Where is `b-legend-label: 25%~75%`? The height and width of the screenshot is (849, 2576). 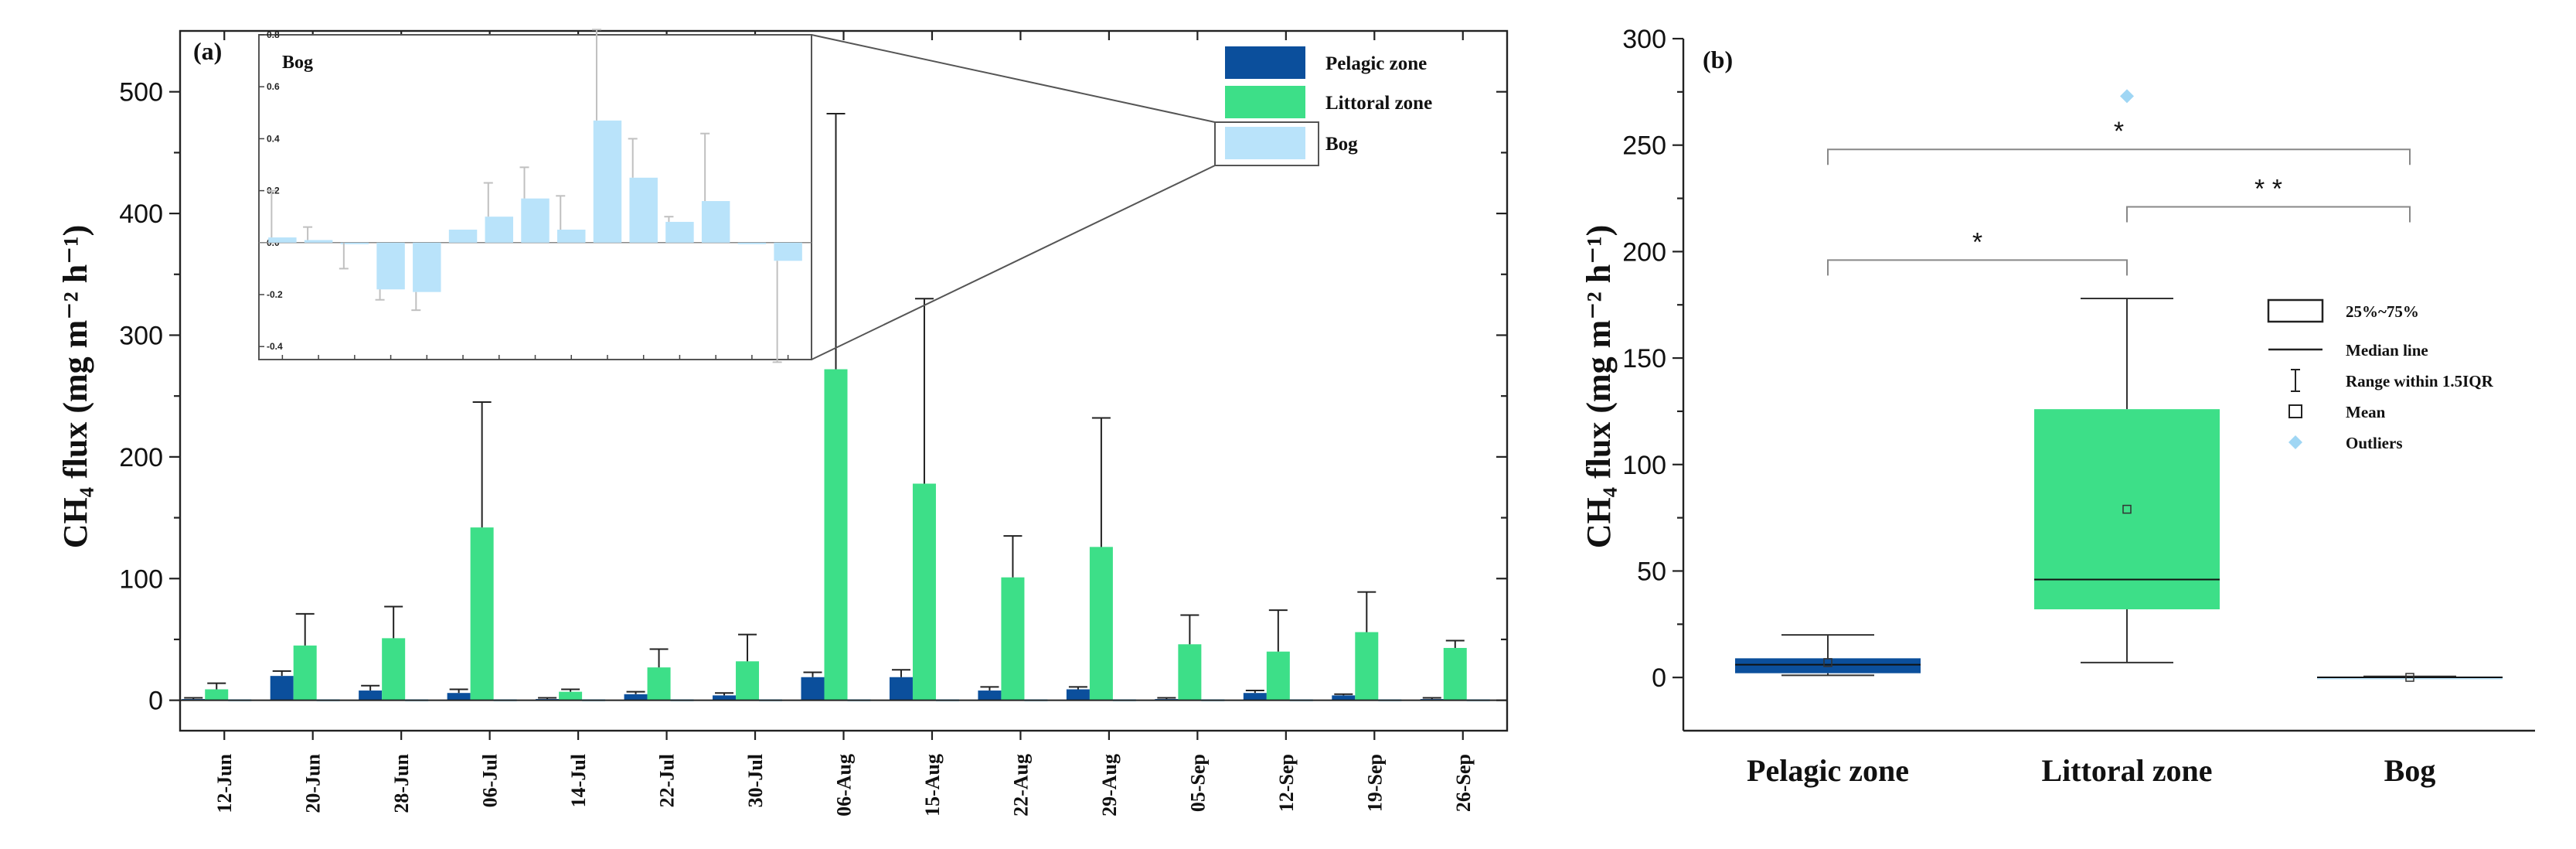 b-legend-label: 25%~75% is located at coordinates (2382, 311).